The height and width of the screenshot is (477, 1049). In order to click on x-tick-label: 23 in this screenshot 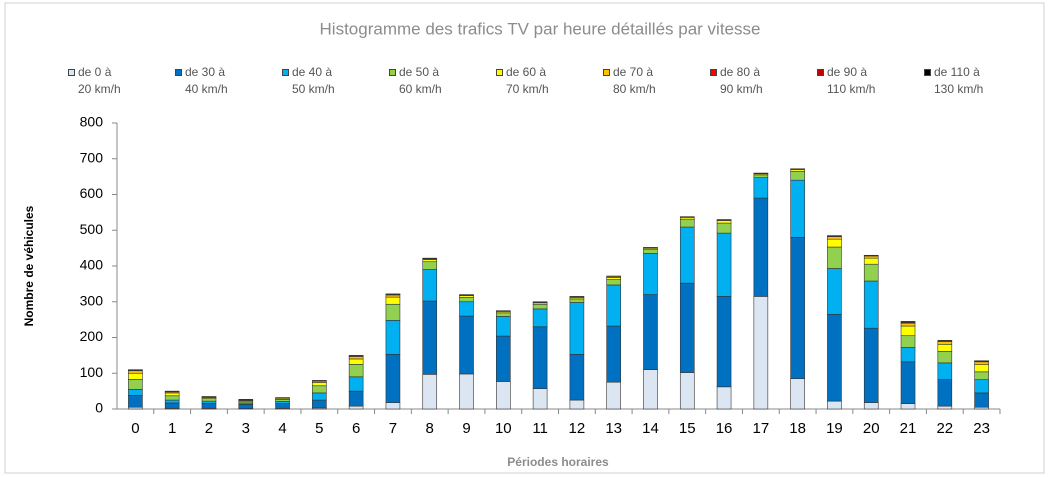, I will do `click(981, 428)`.